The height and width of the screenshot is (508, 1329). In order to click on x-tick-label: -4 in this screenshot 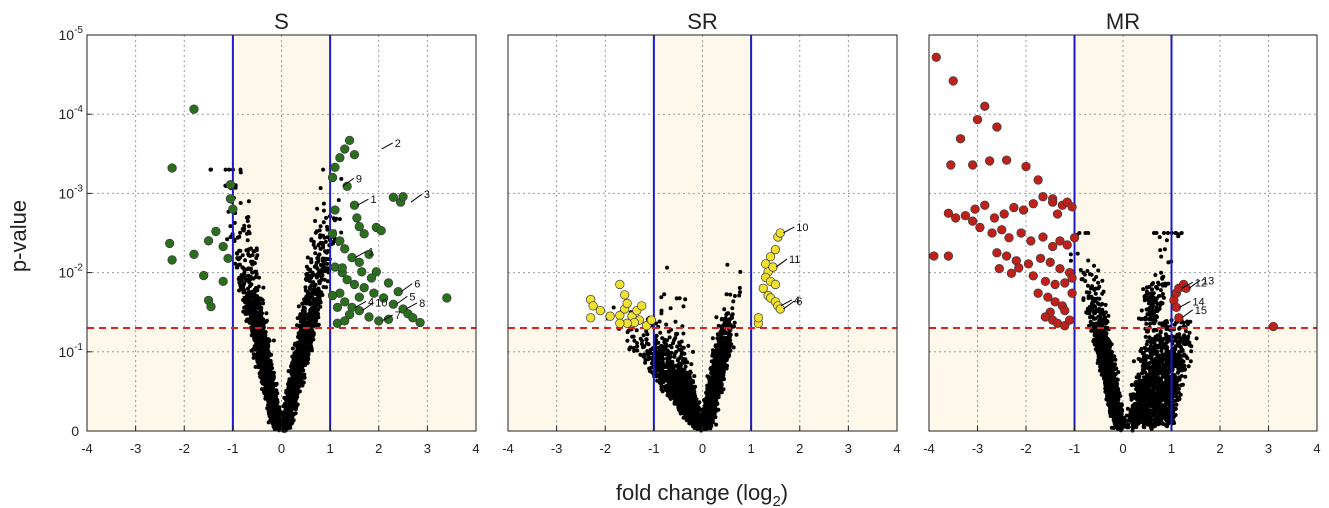, I will do `click(508, 448)`.